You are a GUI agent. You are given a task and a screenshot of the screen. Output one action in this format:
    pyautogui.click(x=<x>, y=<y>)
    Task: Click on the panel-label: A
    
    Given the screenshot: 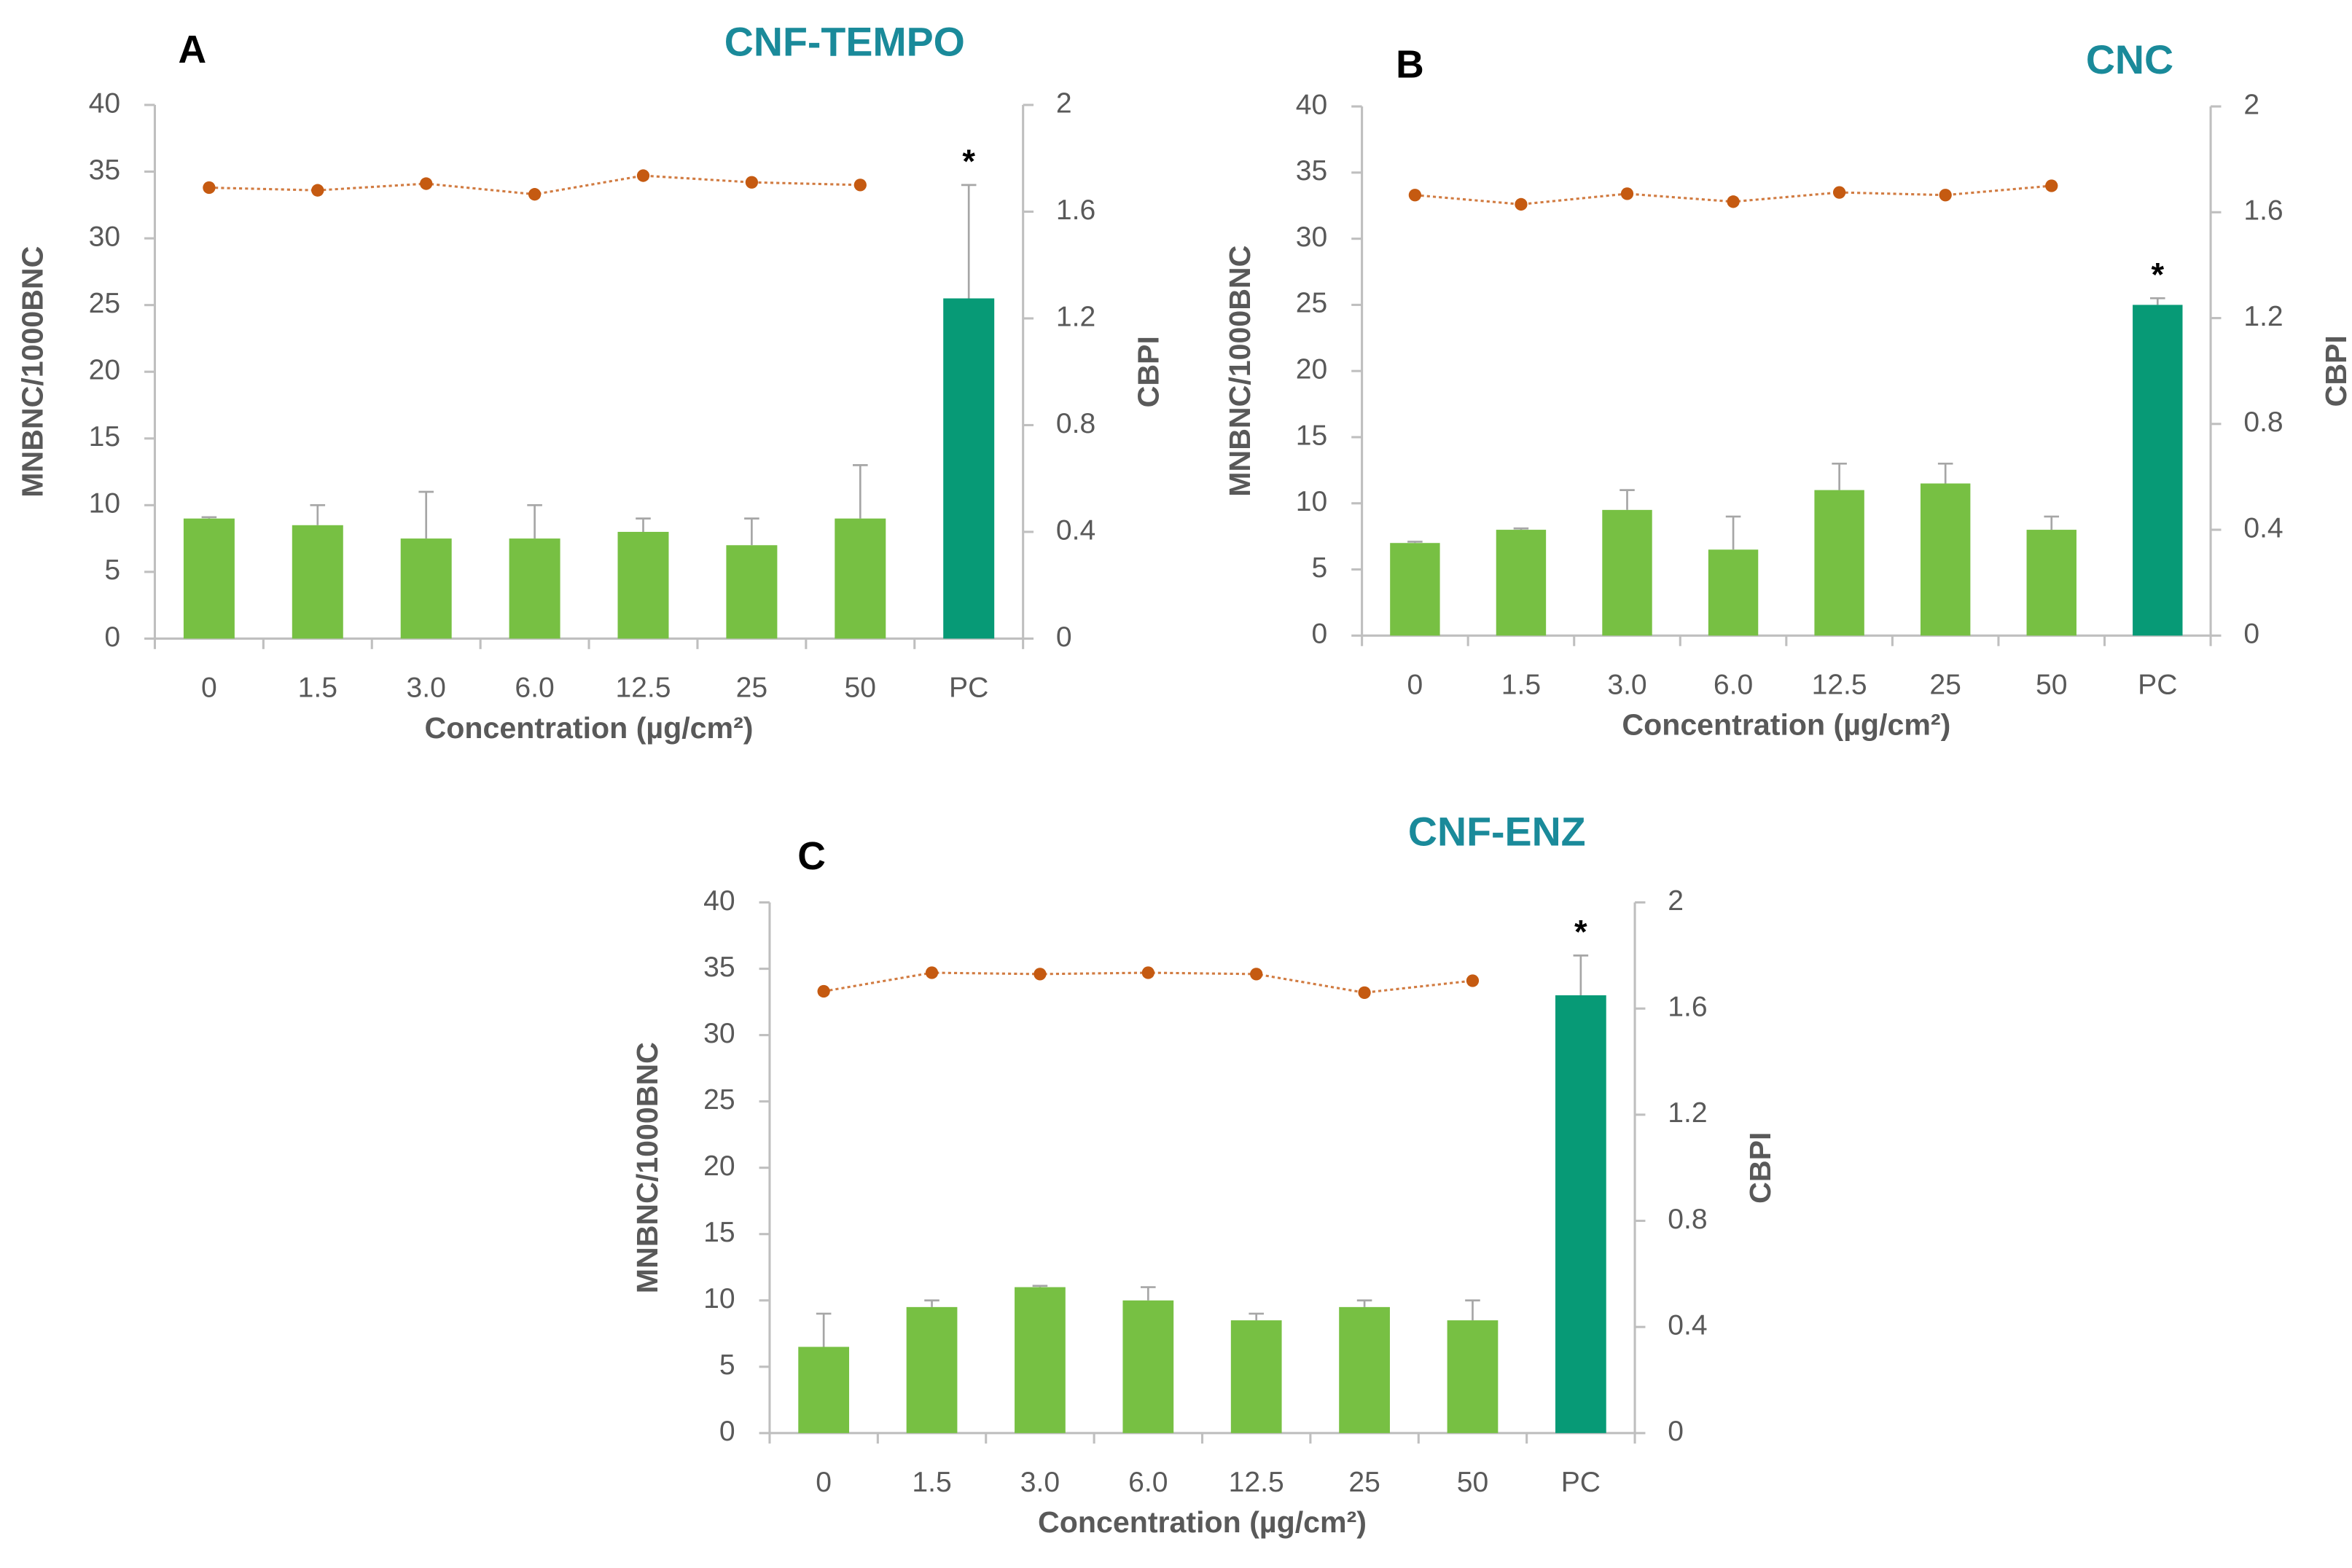 What is the action you would take?
    pyautogui.click(x=193, y=49)
    